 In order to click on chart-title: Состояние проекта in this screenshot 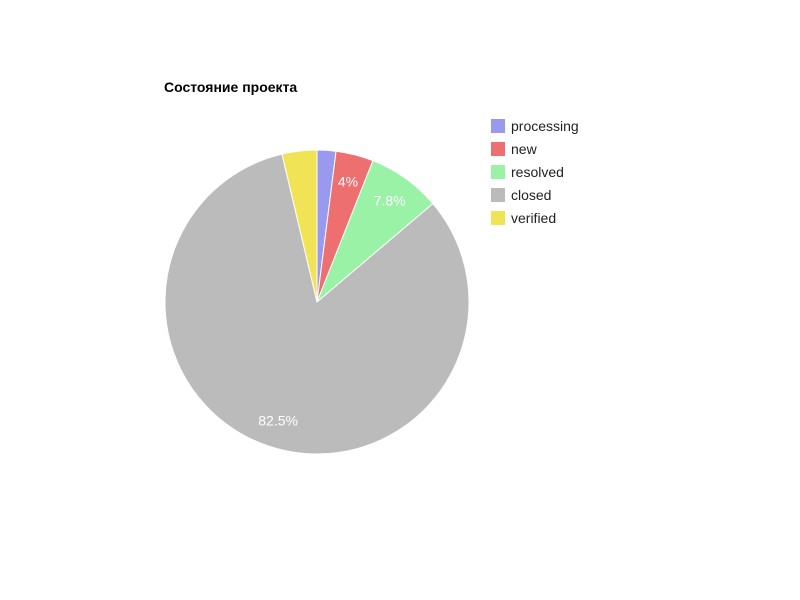, I will do `click(231, 87)`.